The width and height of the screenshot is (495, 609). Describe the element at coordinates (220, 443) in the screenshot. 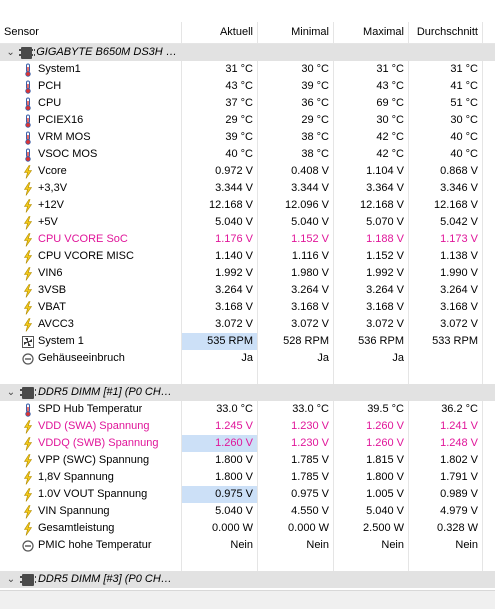

I see `value-current: 1.260 V` at that location.